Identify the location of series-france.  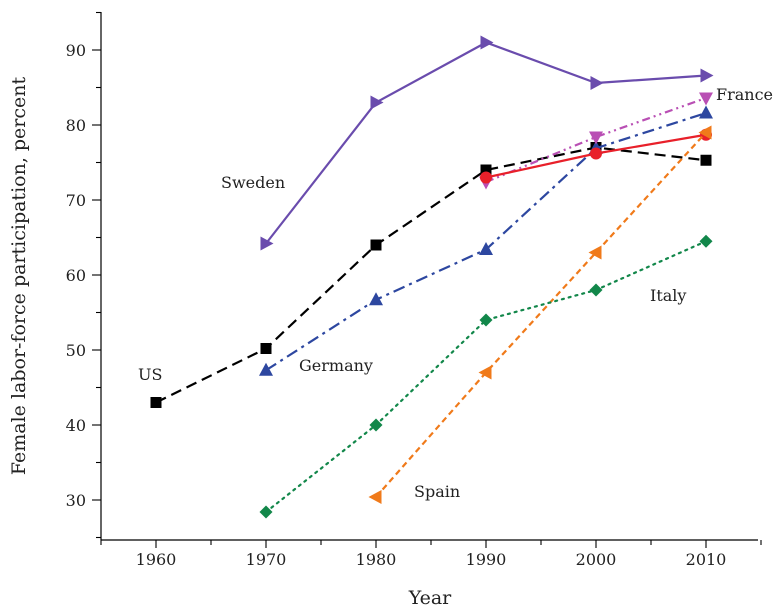
(596, 141).